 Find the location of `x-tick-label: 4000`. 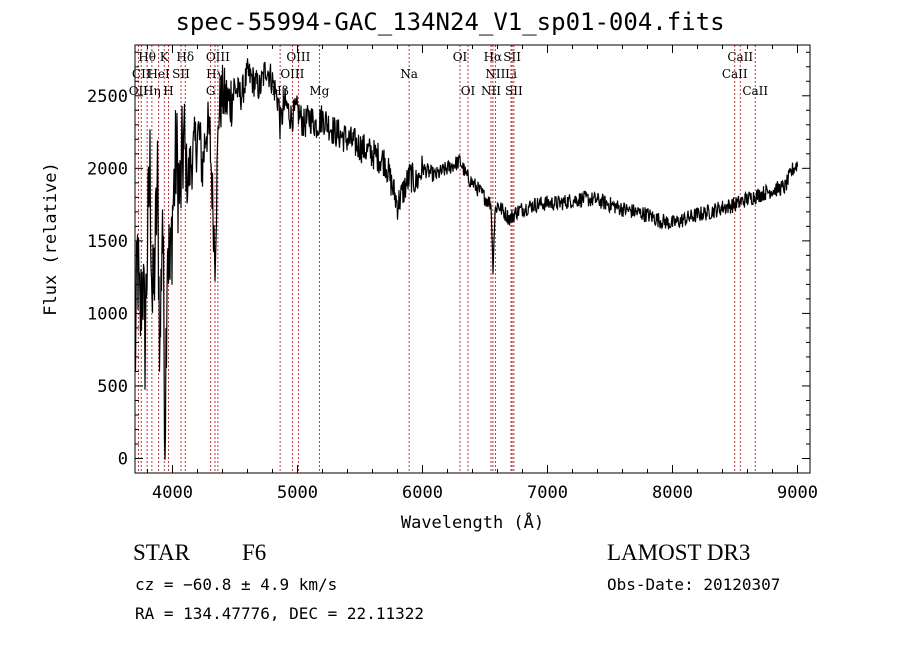

x-tick-label: 4000 is located at coordinates (172, 493).